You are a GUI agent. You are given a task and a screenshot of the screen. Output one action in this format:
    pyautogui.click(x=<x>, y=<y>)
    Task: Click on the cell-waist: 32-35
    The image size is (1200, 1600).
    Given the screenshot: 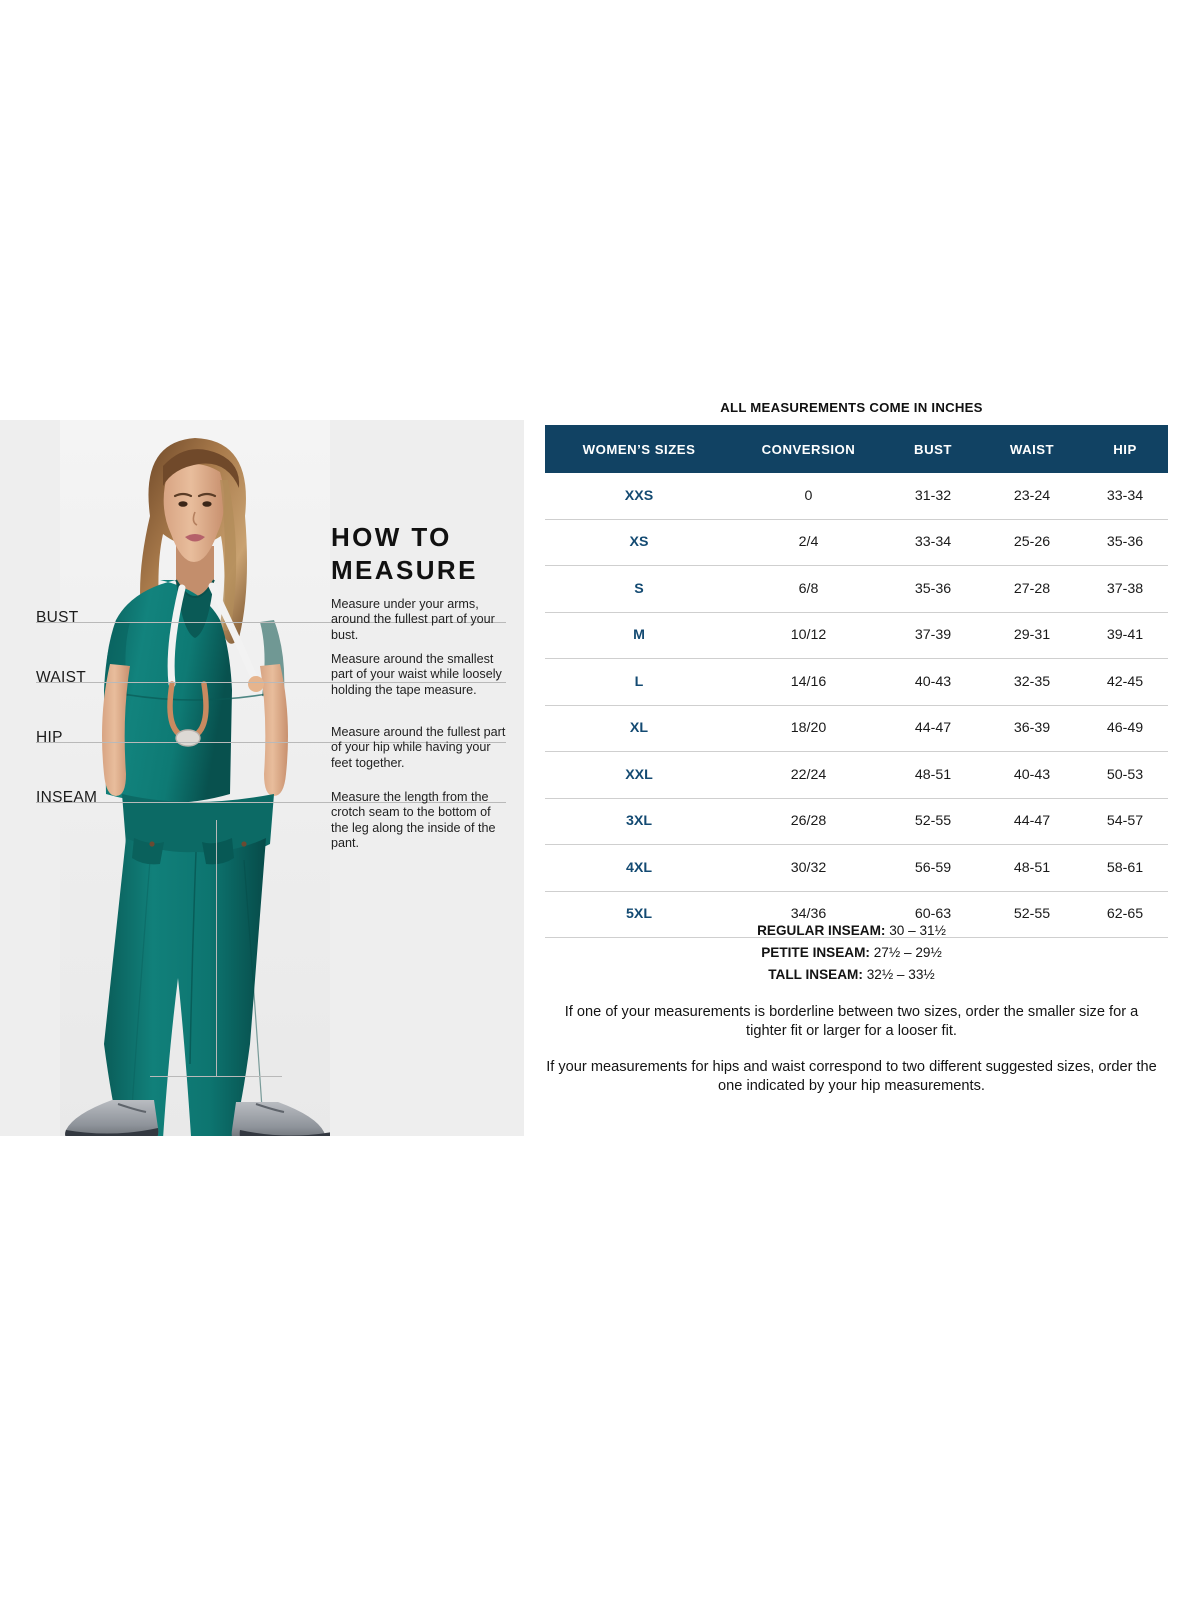 What is the action you would take?
    pyautogui.click(x=1032, y=682)
    